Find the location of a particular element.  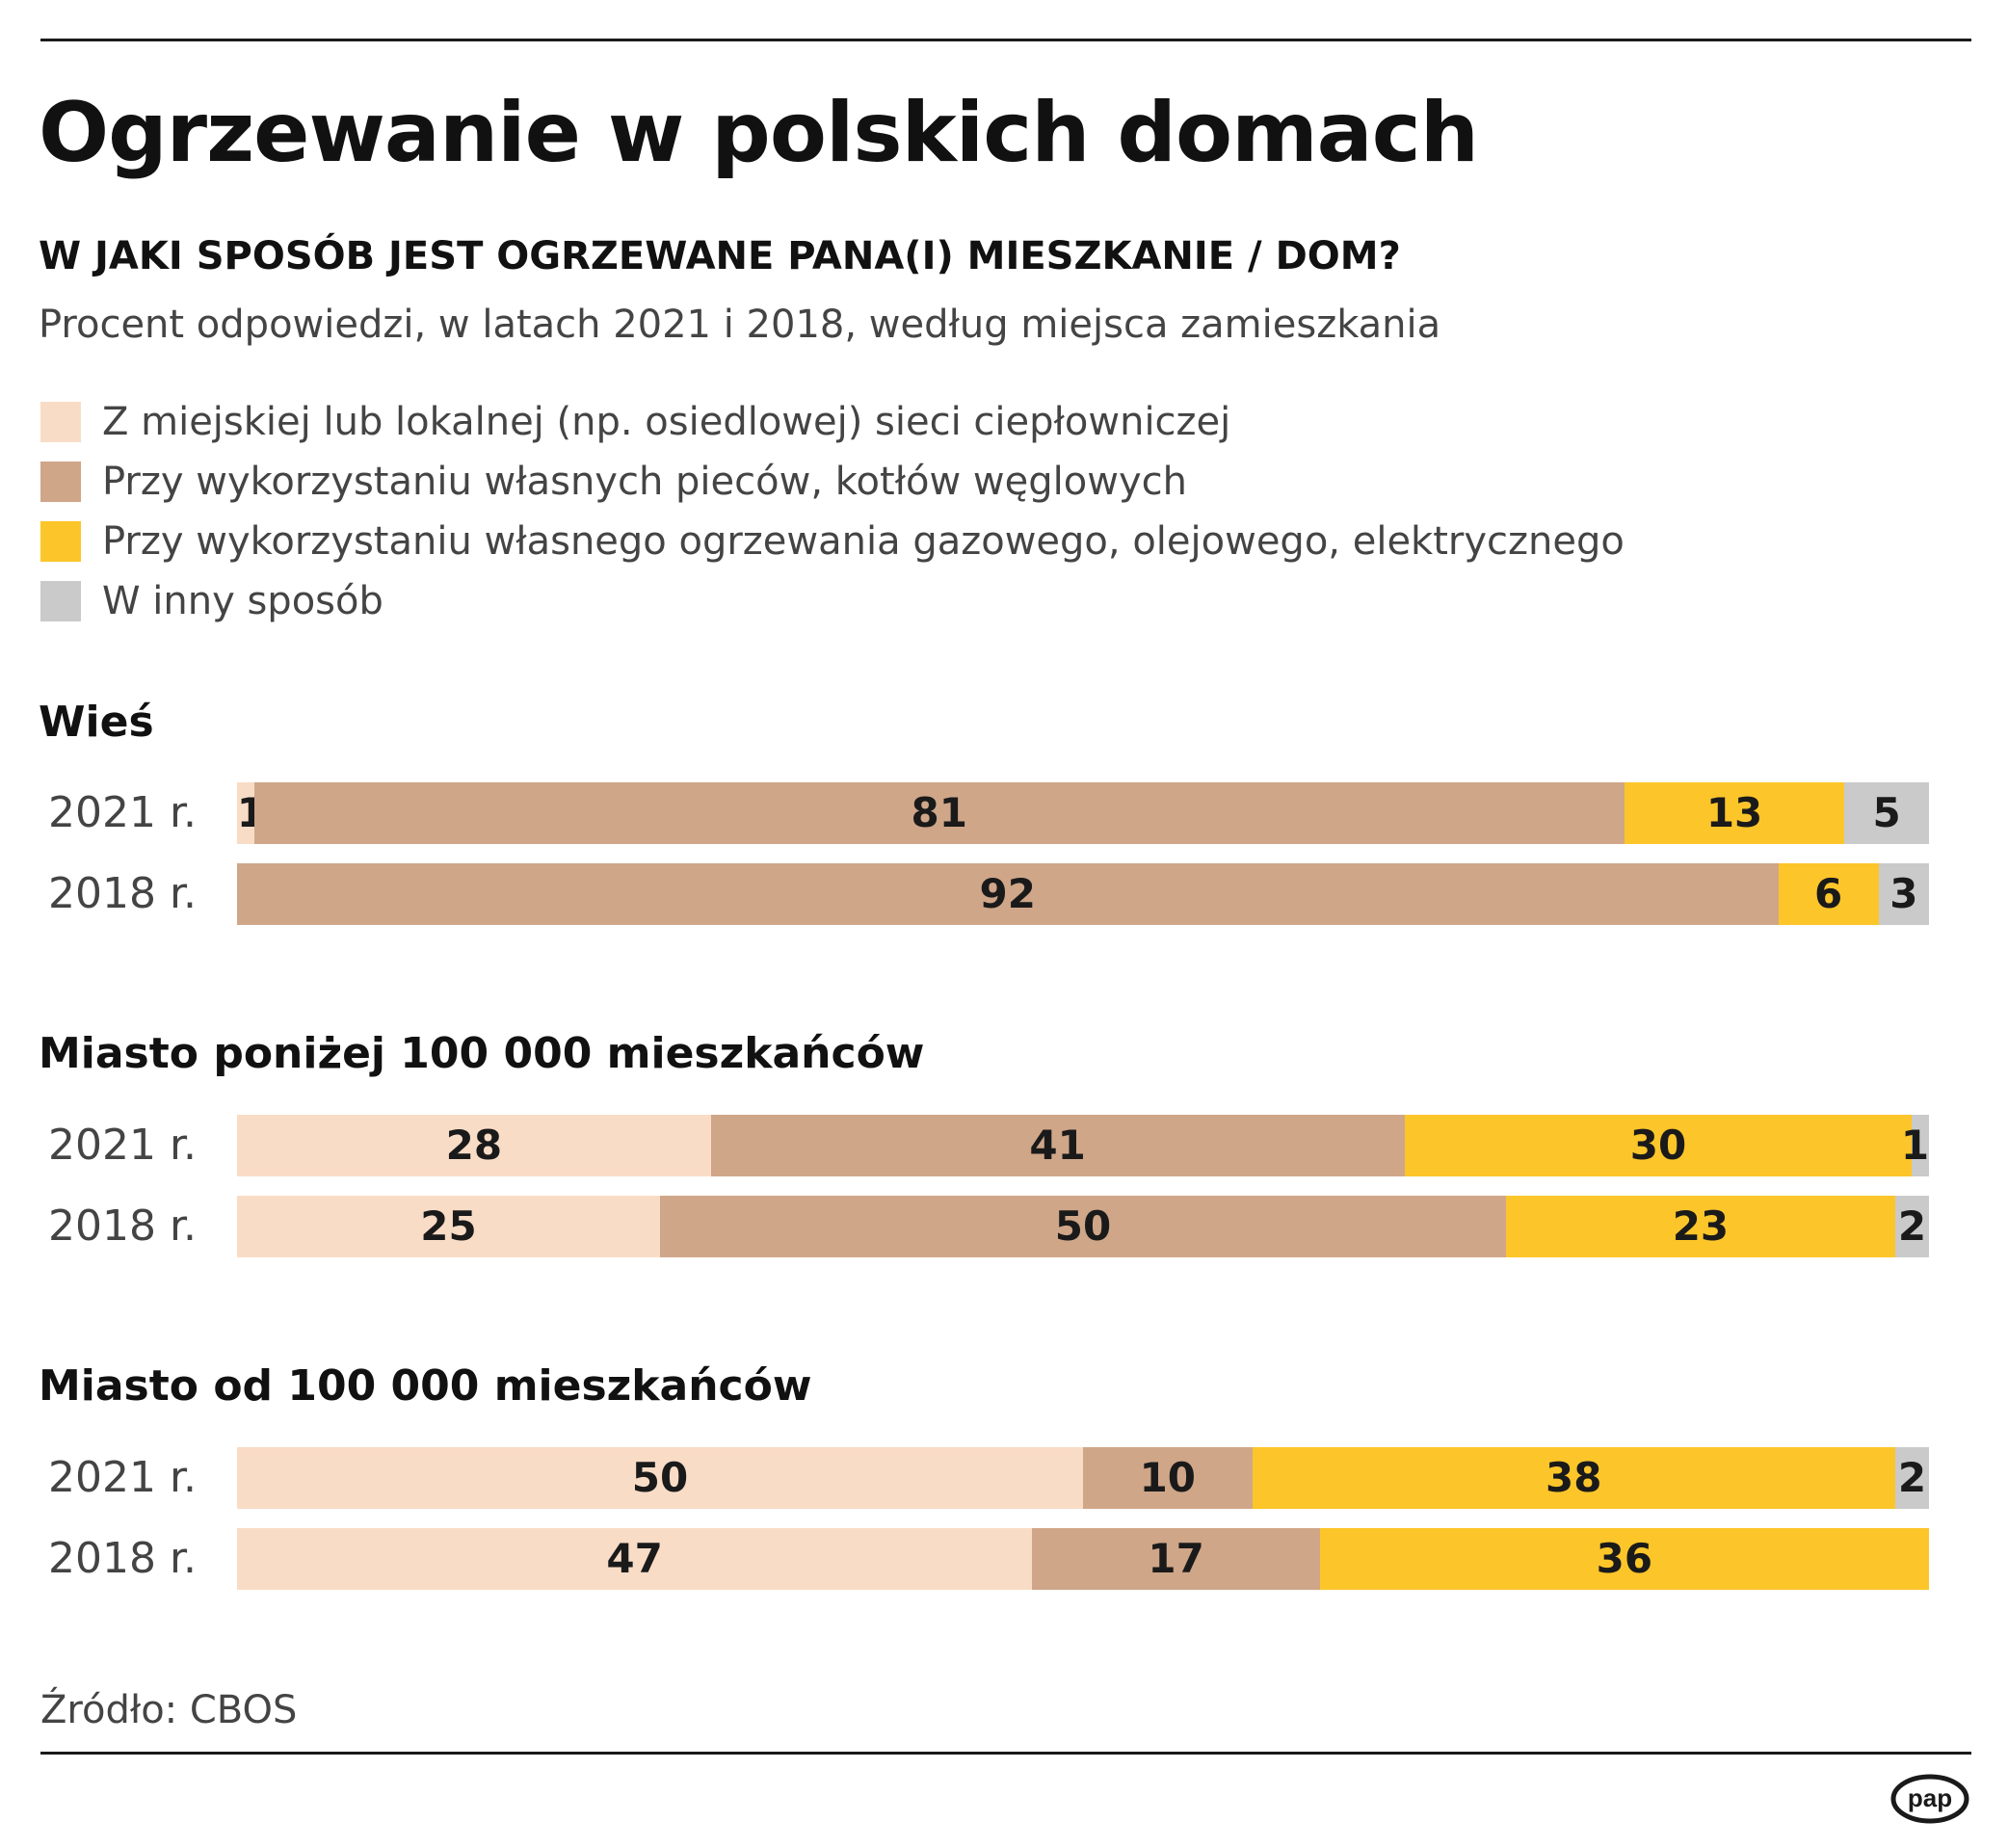

data-label: 23 is located at coordinates (1701, 1226).